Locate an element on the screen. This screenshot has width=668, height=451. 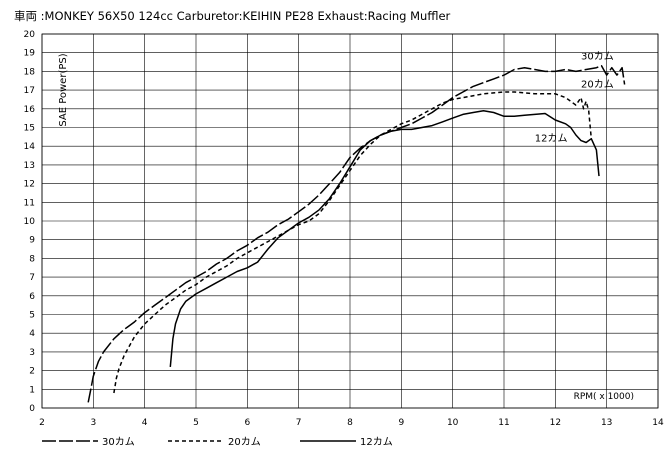
x-tick-label: 4 is located at coordinates (145, 423).